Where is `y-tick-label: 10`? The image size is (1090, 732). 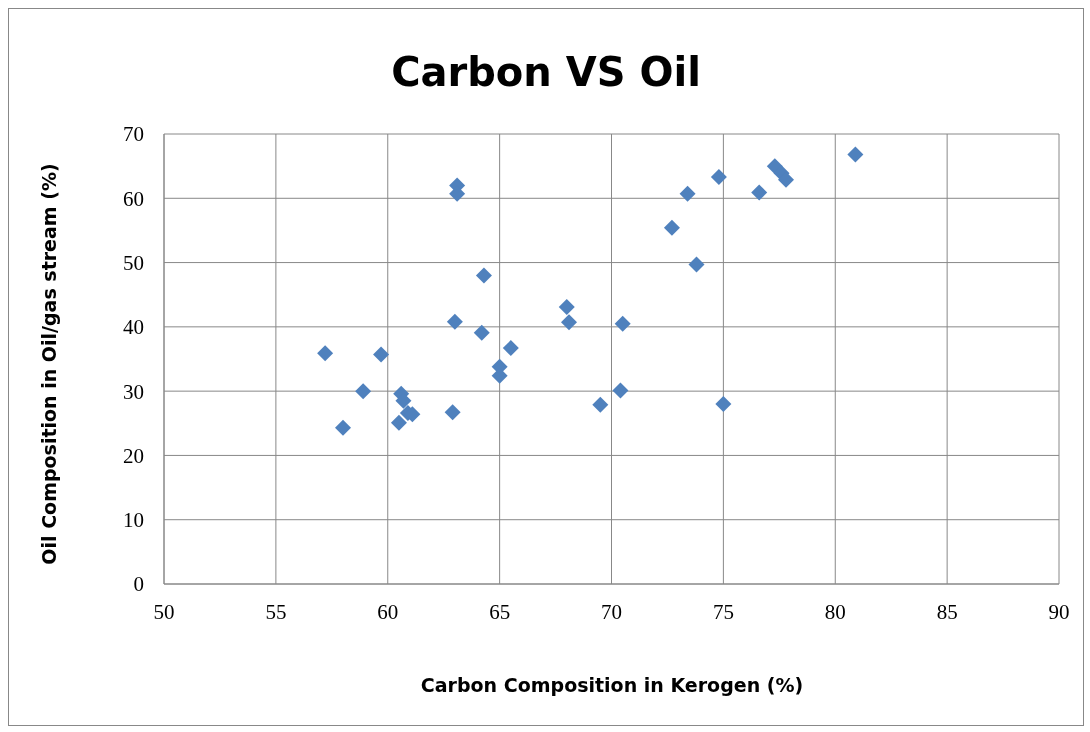
y-tick-label: 10 is located at coordinates (133, 520).